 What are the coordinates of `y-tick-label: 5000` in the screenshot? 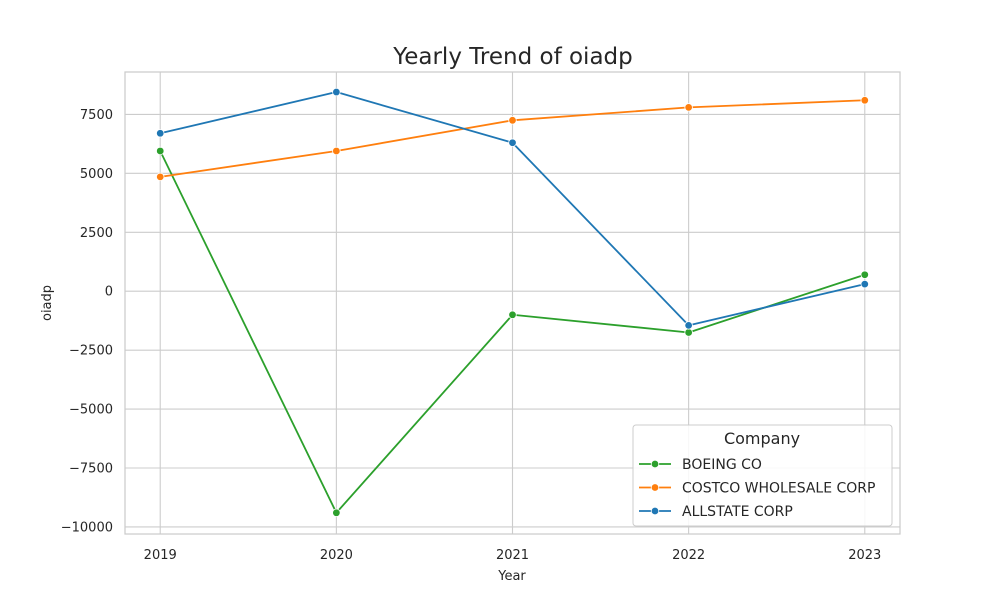 It's located at (96, 174).